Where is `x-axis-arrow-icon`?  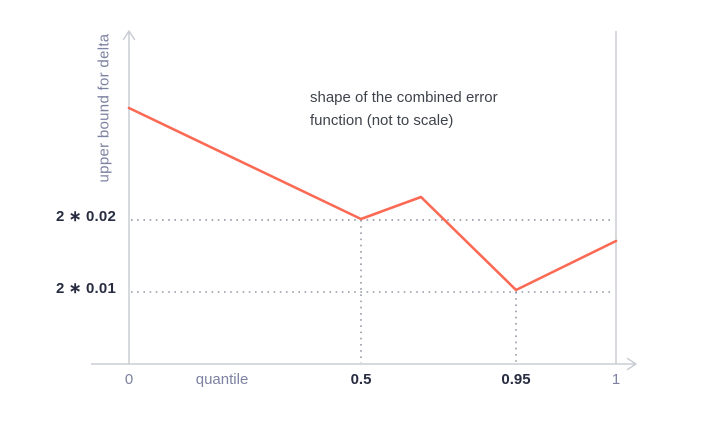
x-axis-arrow-icon is located at coordinates (631, 364).